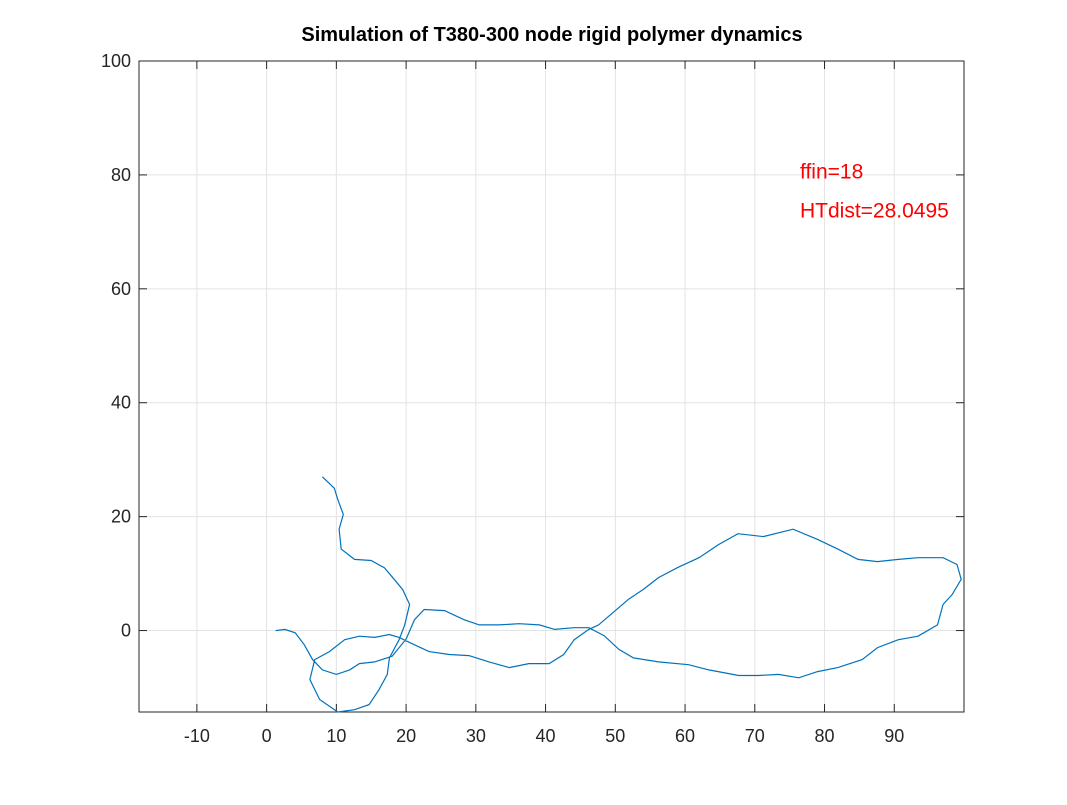  What do you see at coordinates (121, 403) in the screenshot?
I see `y-tick-label: 40` at bounding box center [121, 403].